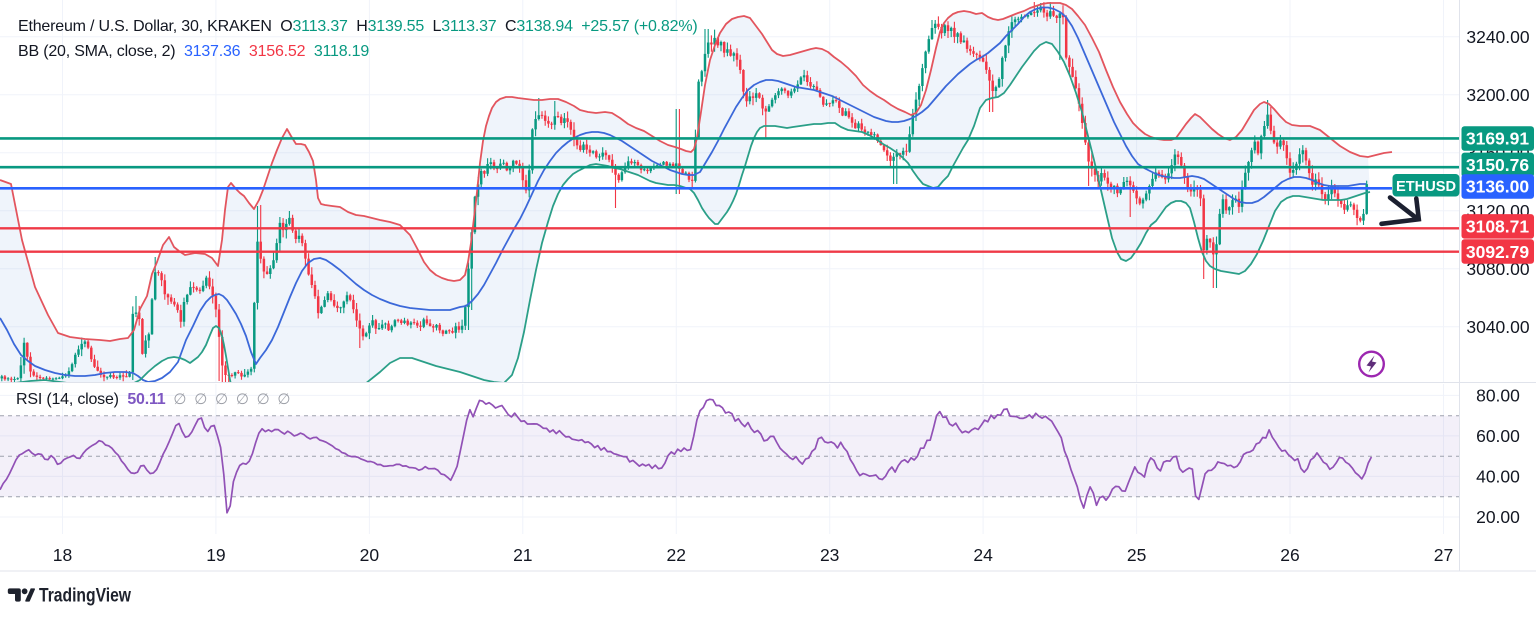  What do you see at coordinates (1443, 555) in the screenshot?
I see `svg-text: 27` at bounding box center [1443, 555].